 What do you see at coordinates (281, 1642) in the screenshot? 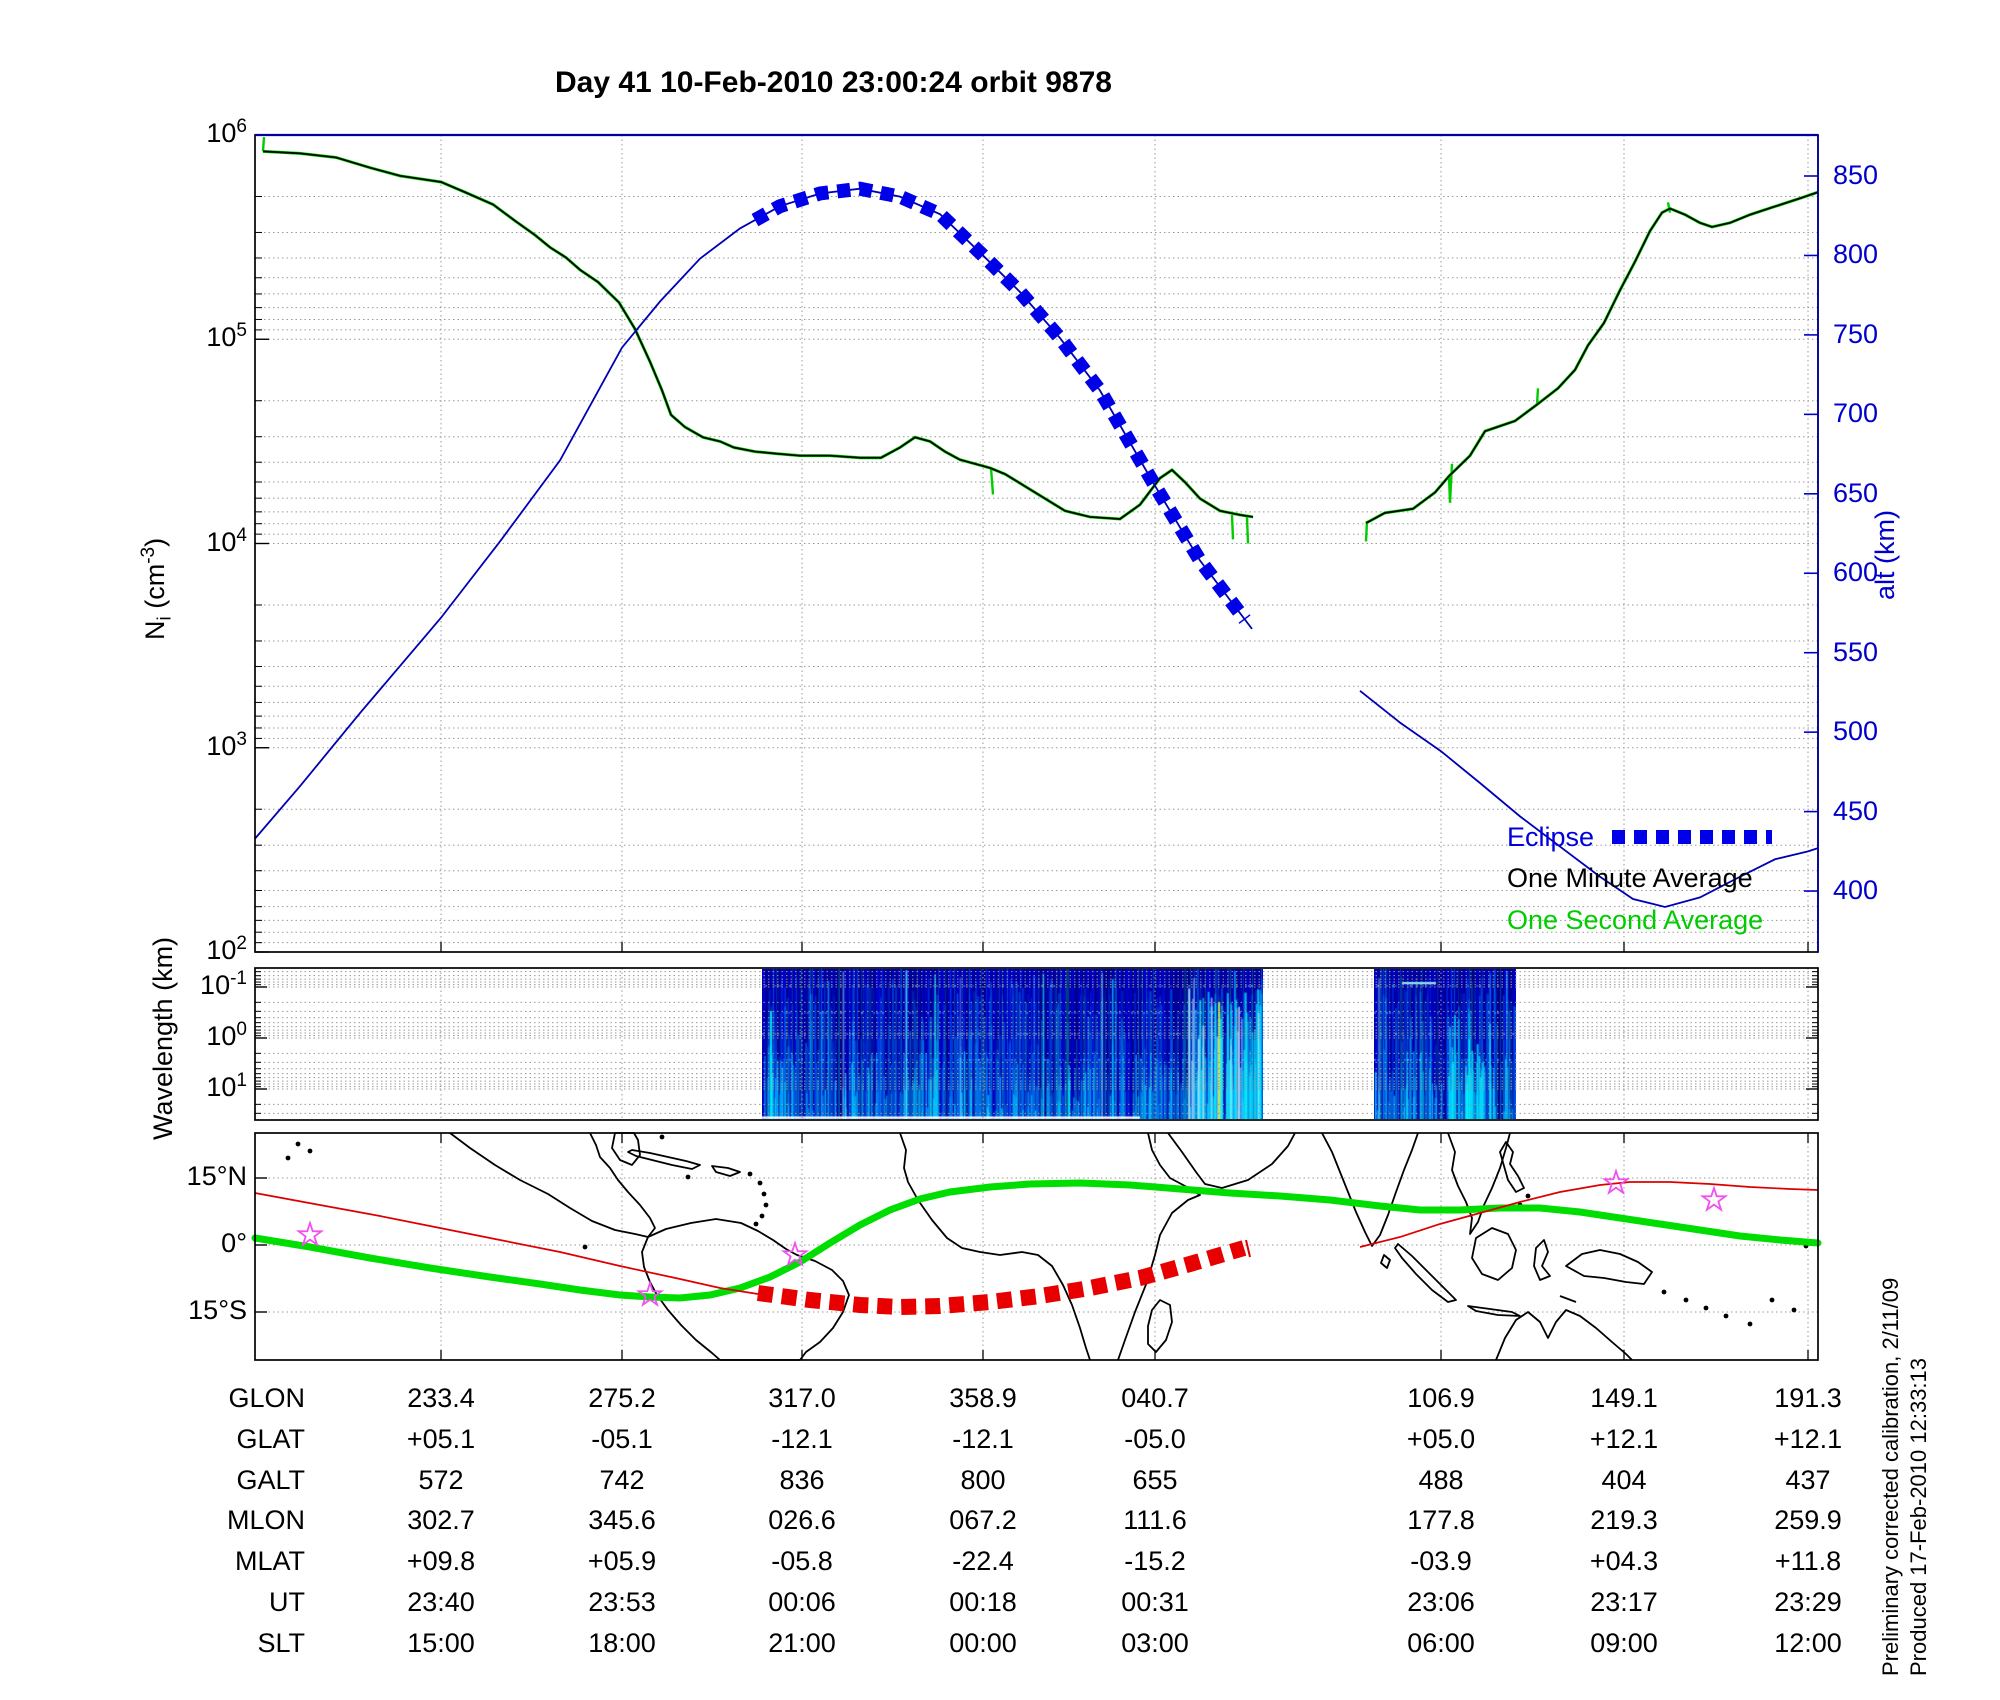
I see `table-row-label: SLT` at bounding box center [281, 1642].